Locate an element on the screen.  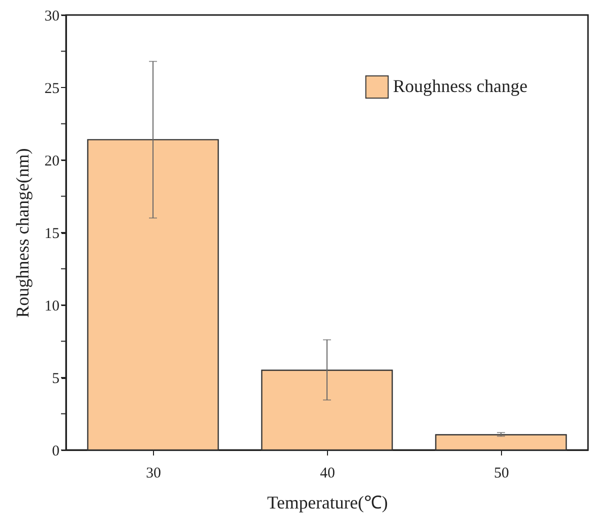
y-tick-label: 20 is located at coordinates (52, 162).